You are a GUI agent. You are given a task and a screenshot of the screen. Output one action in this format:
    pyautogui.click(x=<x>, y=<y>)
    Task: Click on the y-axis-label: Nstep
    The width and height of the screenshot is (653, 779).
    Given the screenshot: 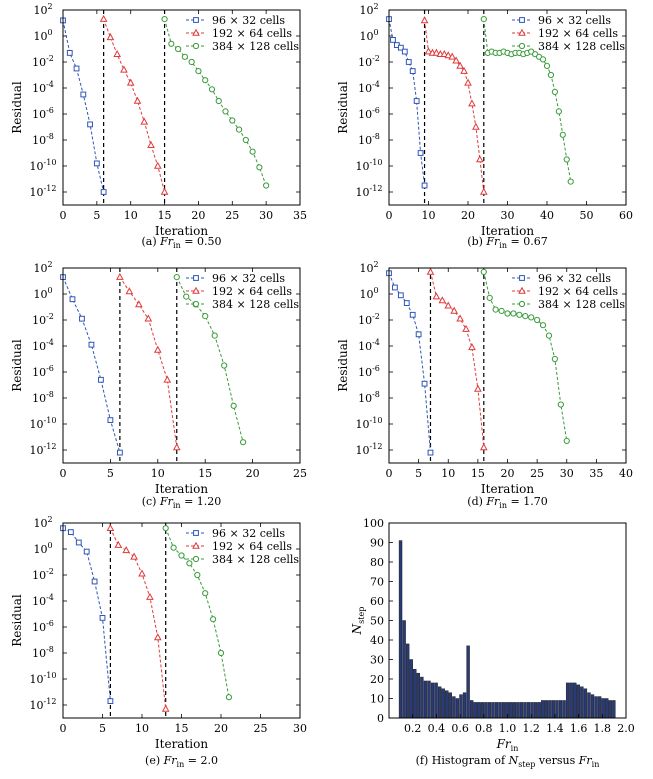 What is the action you would take?
    pyautogui.click(x=358, y=621)
    